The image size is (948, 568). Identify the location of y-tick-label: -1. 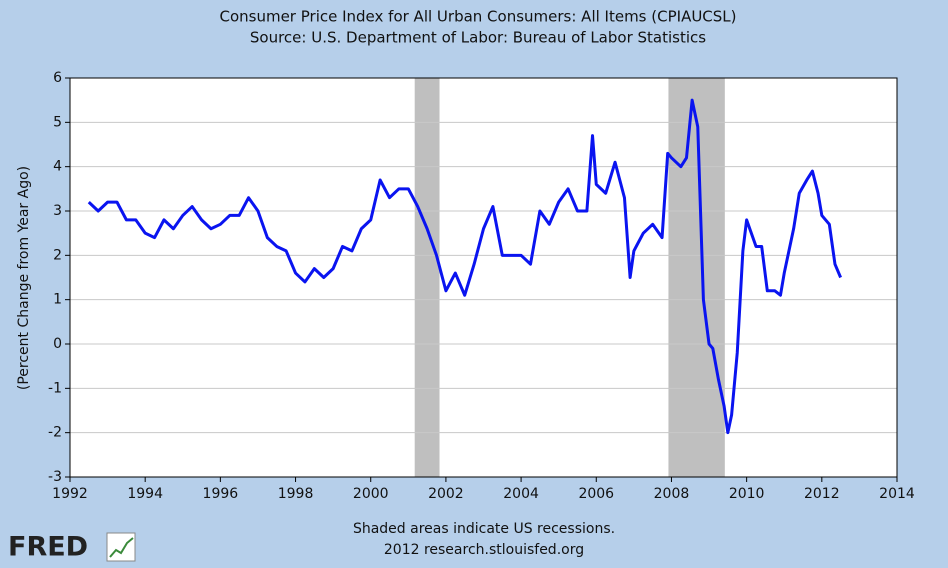
(55, 388).